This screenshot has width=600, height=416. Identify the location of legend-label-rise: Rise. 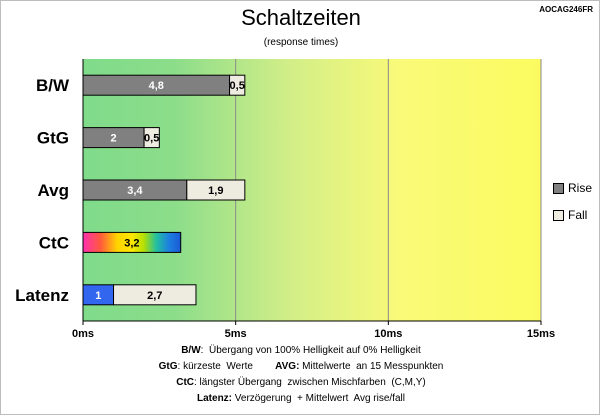
(580, 188).